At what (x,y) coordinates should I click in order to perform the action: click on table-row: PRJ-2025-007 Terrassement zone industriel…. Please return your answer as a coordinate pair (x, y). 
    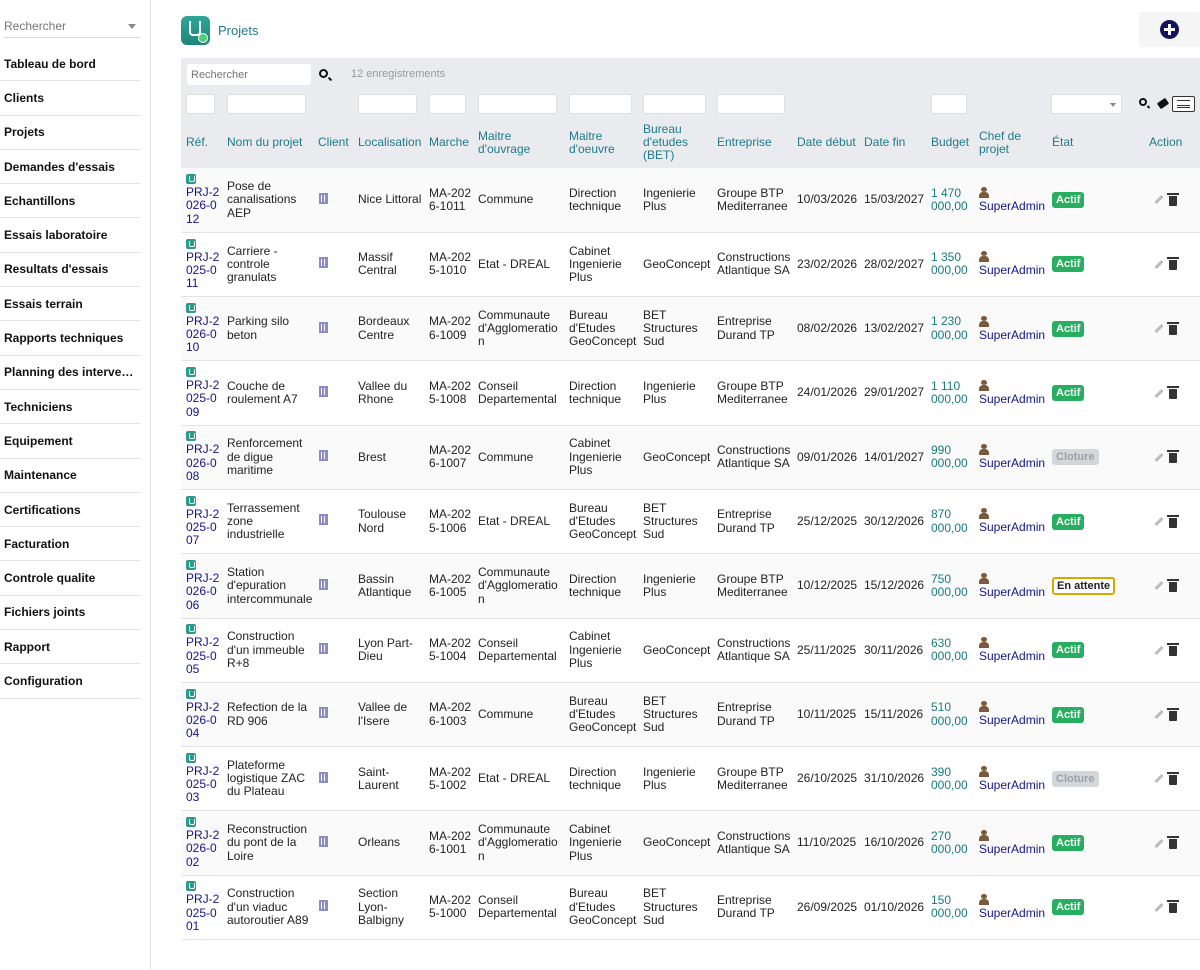
    Looking at the image, I should click on (690, 521).